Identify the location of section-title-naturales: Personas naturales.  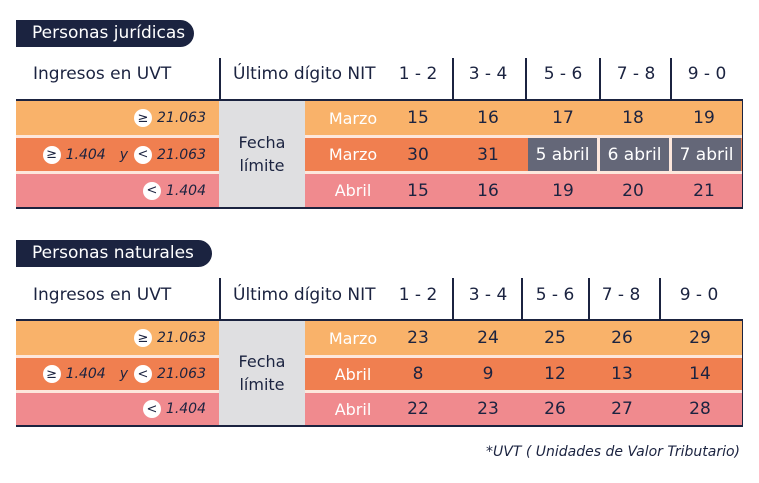
(114, 253).